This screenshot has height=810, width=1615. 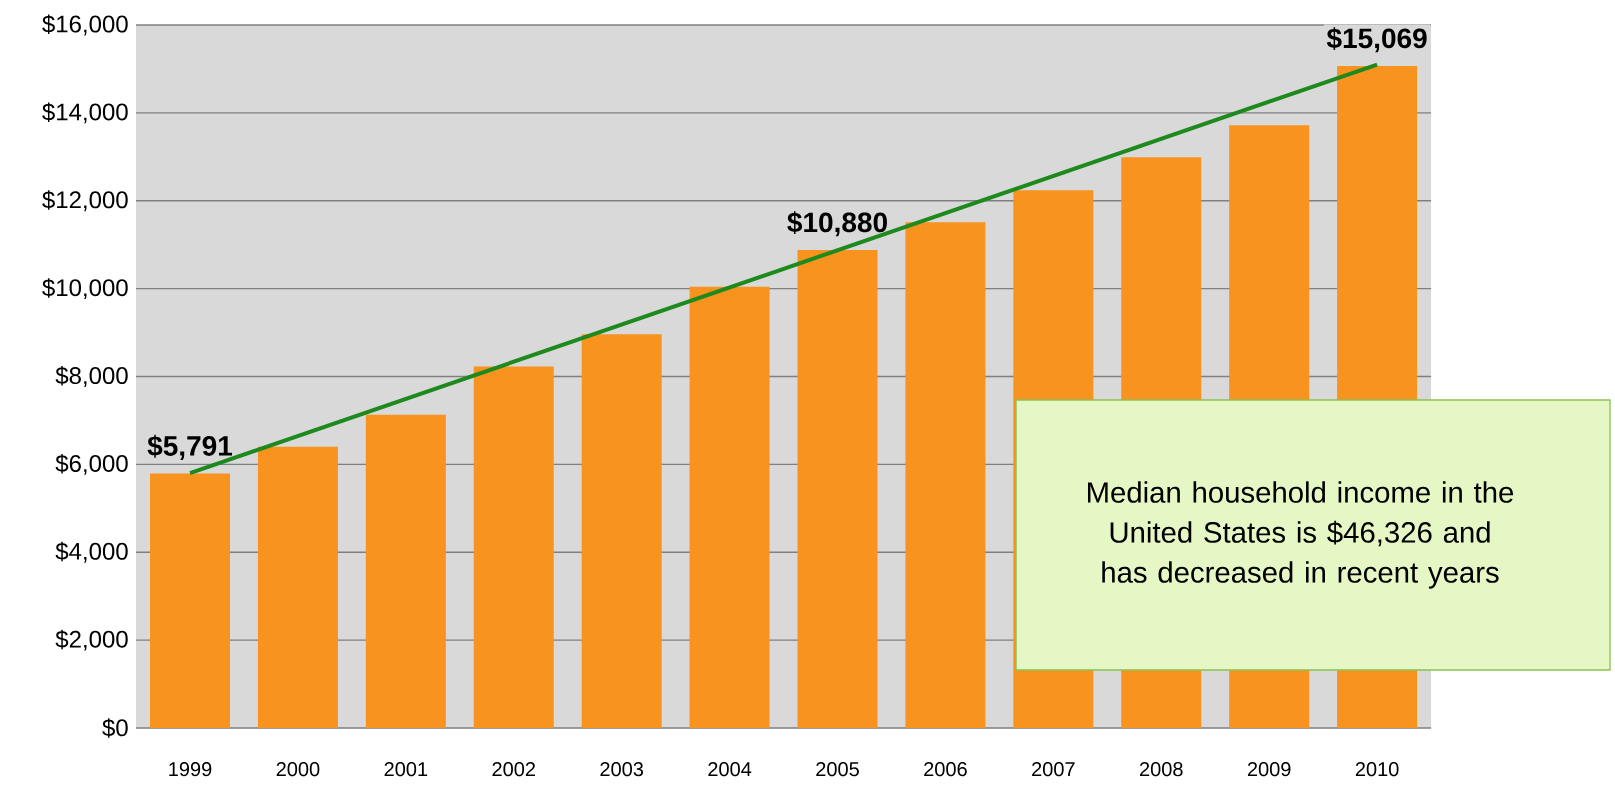 I want to click on y-tick-label: $2,000, so click(x=91, y=640).